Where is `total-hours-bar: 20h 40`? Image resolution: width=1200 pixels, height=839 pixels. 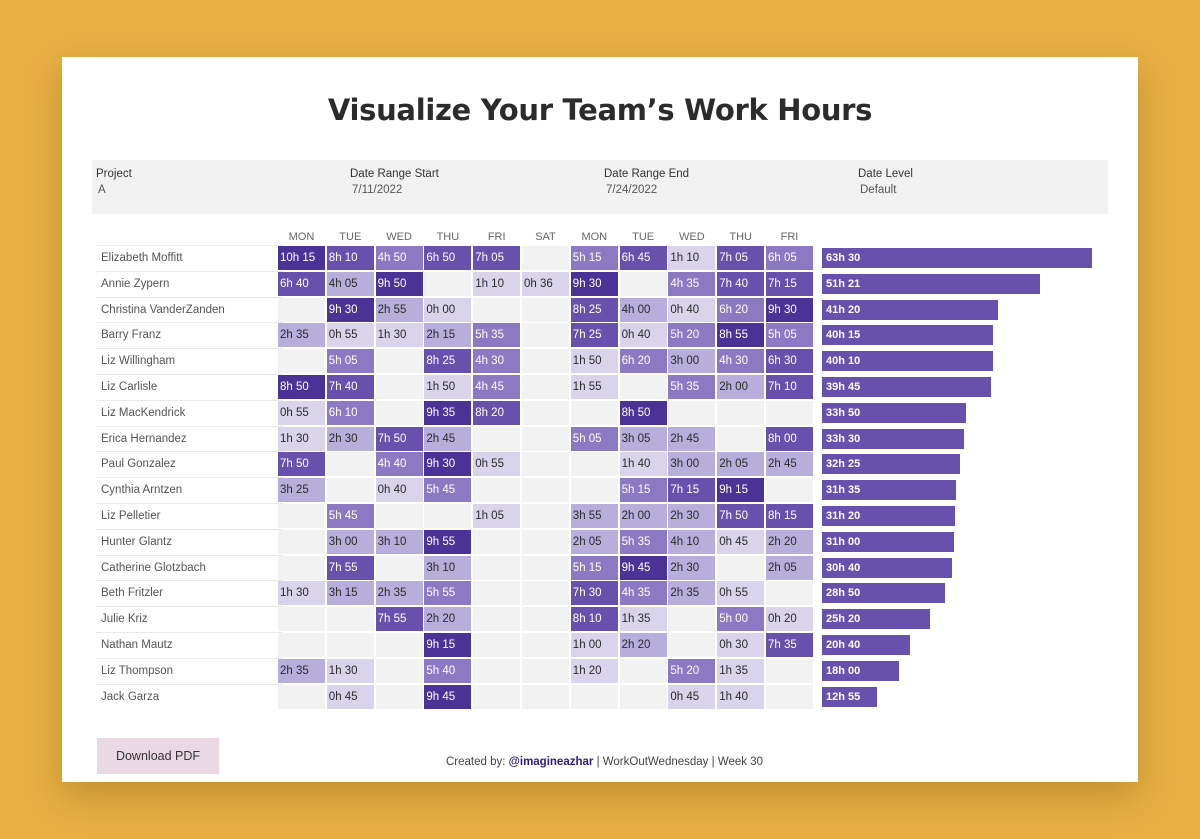 total-hours-bar: 20h 40 is located at coordinates (866, 645).